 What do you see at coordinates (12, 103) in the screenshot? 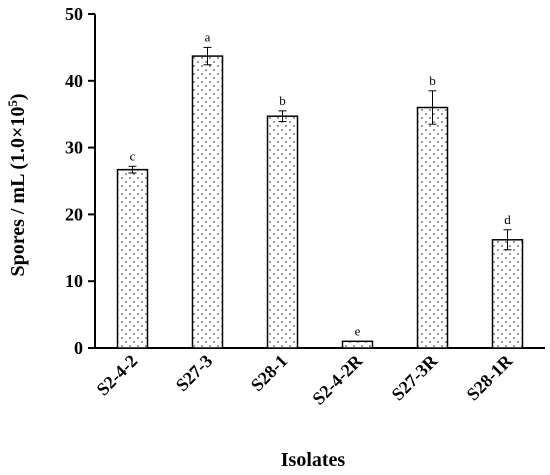
I see `y-axis-title-superscript: 5` at bounding box center [12, 103].